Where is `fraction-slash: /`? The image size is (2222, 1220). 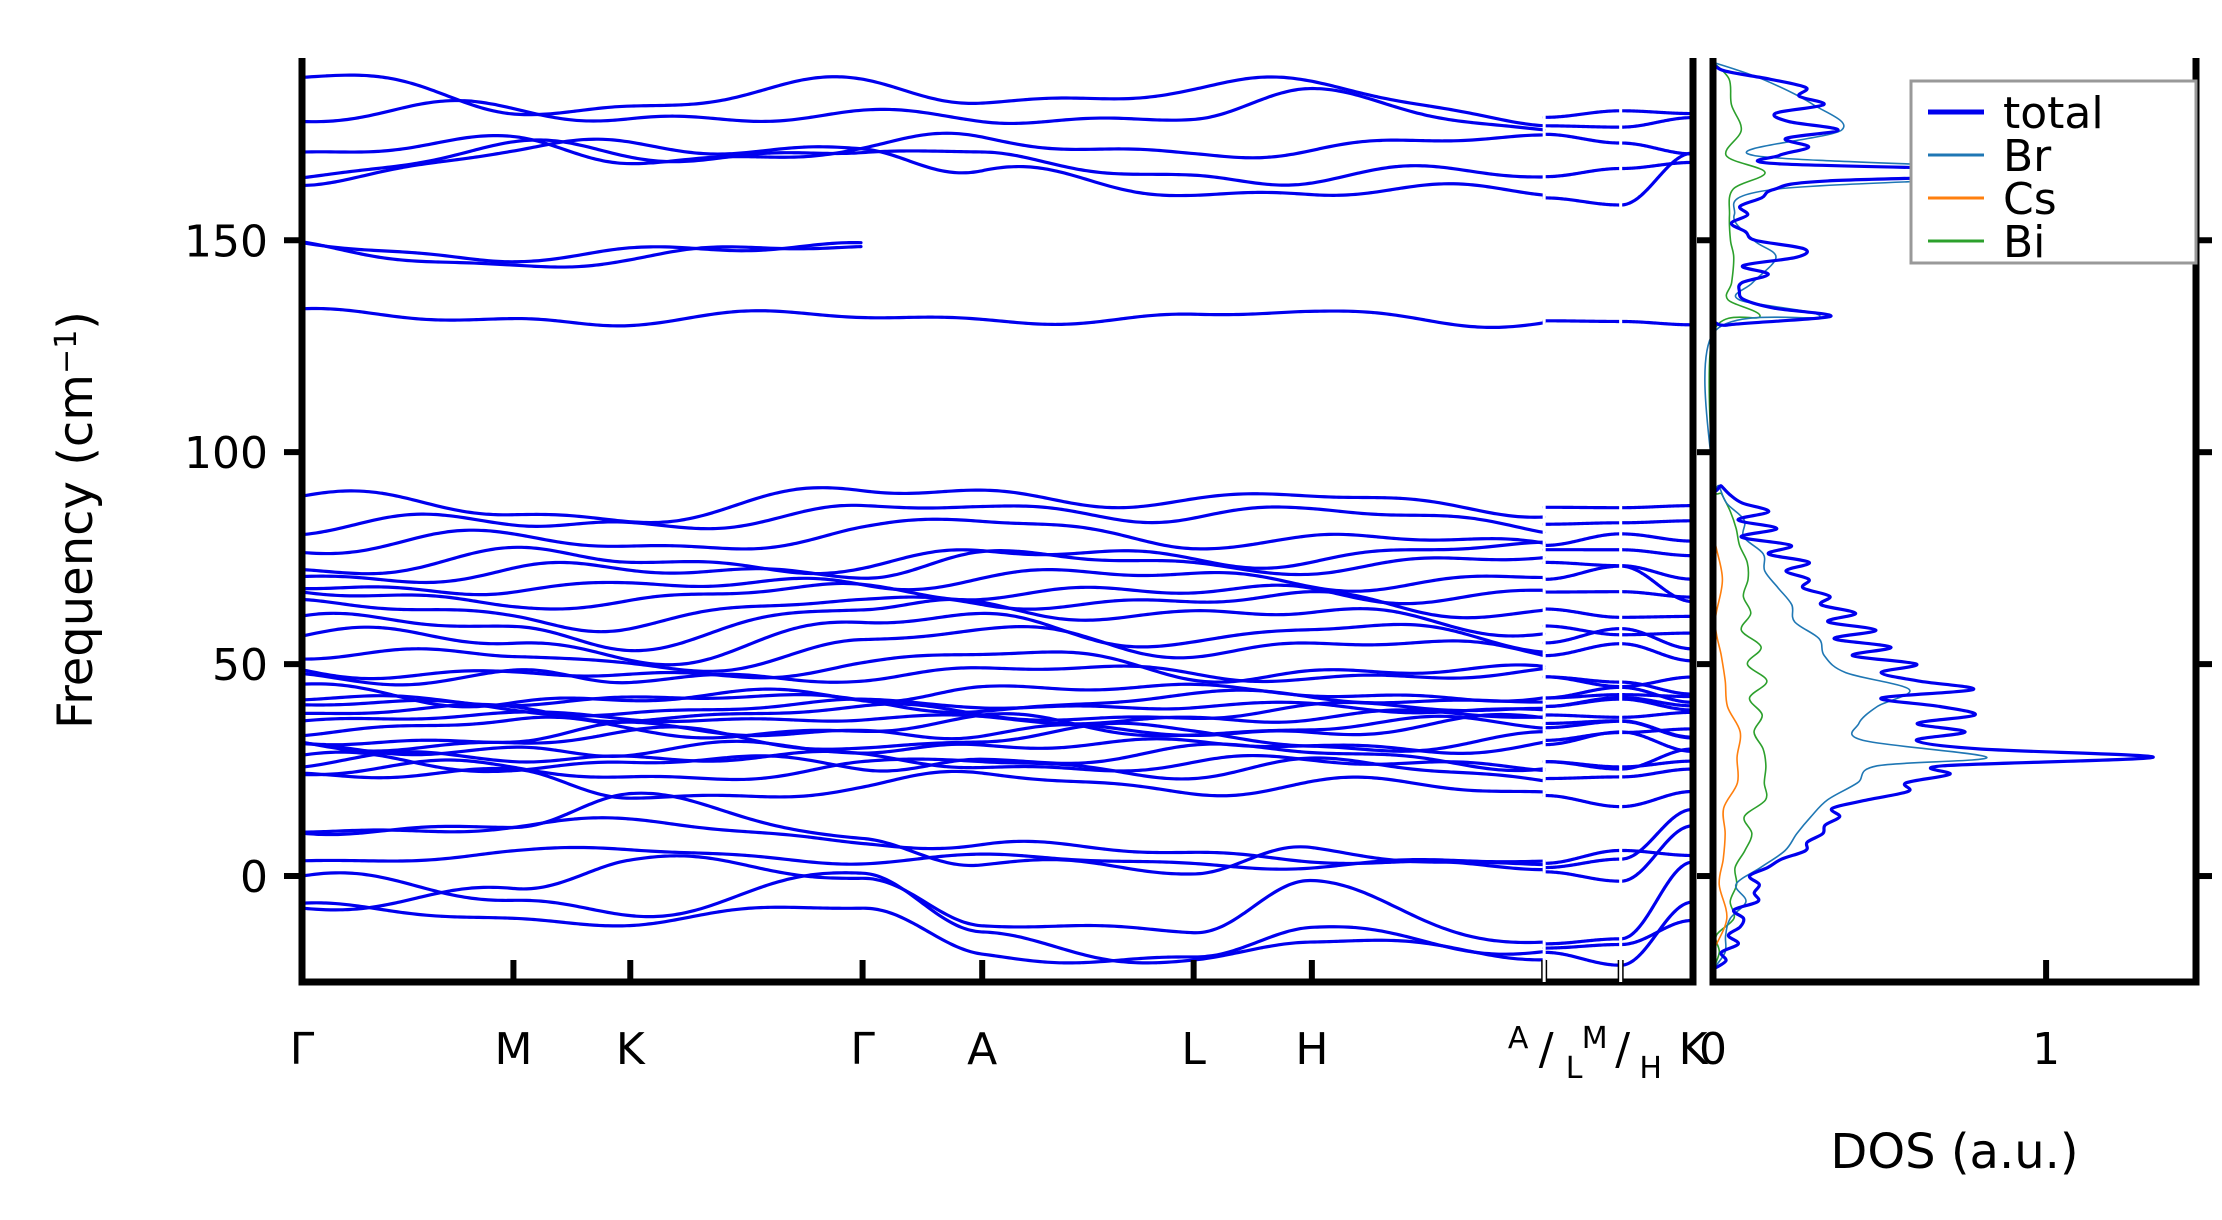
fraction-slash: / is located at coordinates (1546, 1049).